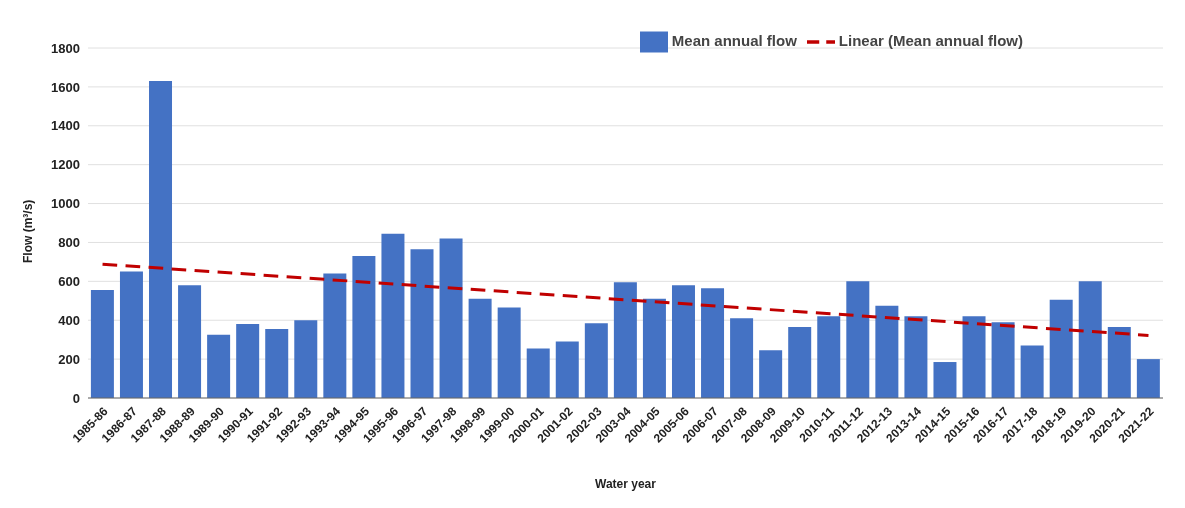  I want to click on y-axis-title: Flow (m³/s), so click(28, 231).